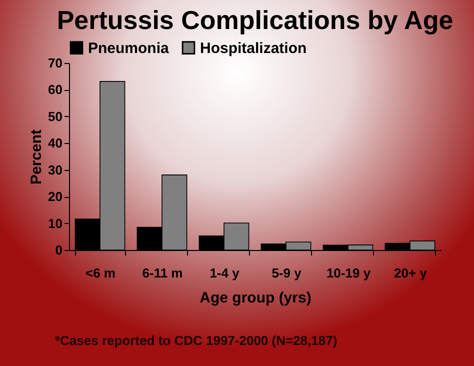  Describe the element at coordinates (162, 273) in the screenshot. I see `x-tick-label: 6-11 m` at that location.